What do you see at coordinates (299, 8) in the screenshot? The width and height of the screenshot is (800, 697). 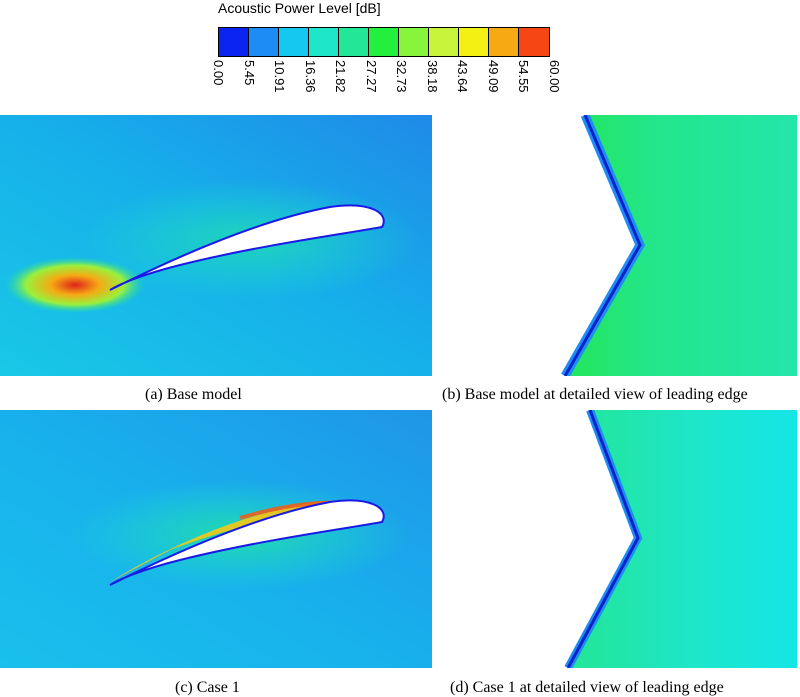 I see `legend-title: Acoustic Power Level [dB]` at bounding box center [299, 8].